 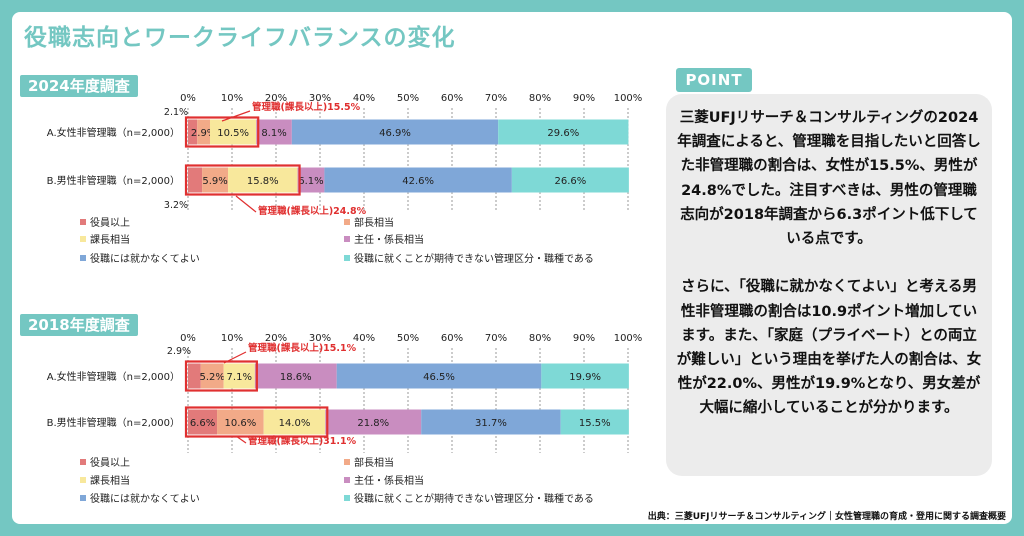 What do you see at coordinates (418, 181) in the screenshot?
I see `data-label: 42.6%` at bounding box center [418, 181].